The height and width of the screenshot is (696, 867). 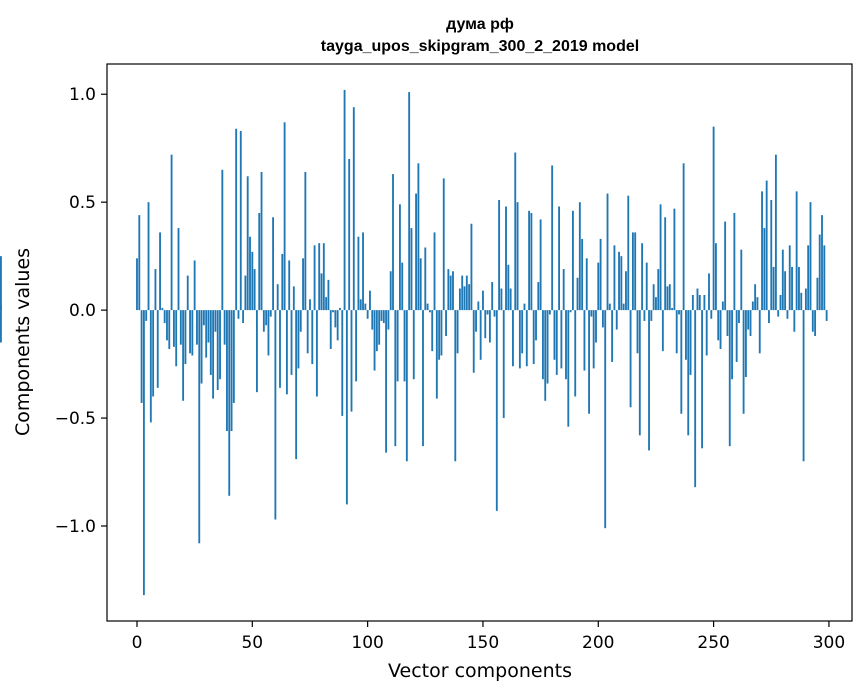 What do you see at coordinates (137, 643) in the screenshot?
I see `x-tick-label: 0` at bounding box center [137, 643].